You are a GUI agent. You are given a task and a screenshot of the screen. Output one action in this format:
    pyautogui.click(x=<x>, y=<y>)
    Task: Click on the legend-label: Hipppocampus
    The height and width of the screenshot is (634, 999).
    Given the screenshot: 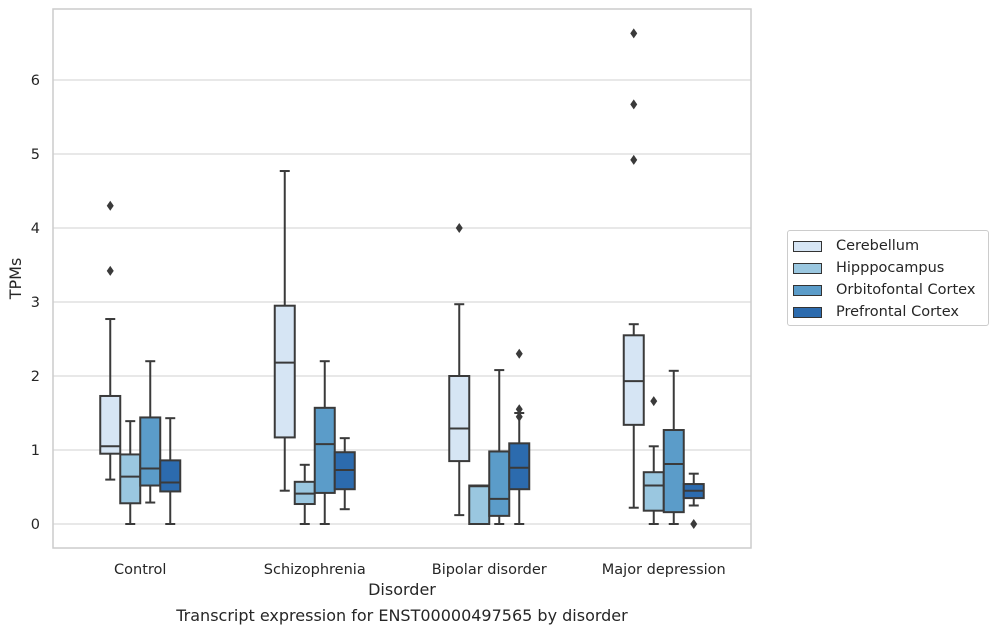 What is the action you would take?
    pyautogui.click(x=890, y=268)
    